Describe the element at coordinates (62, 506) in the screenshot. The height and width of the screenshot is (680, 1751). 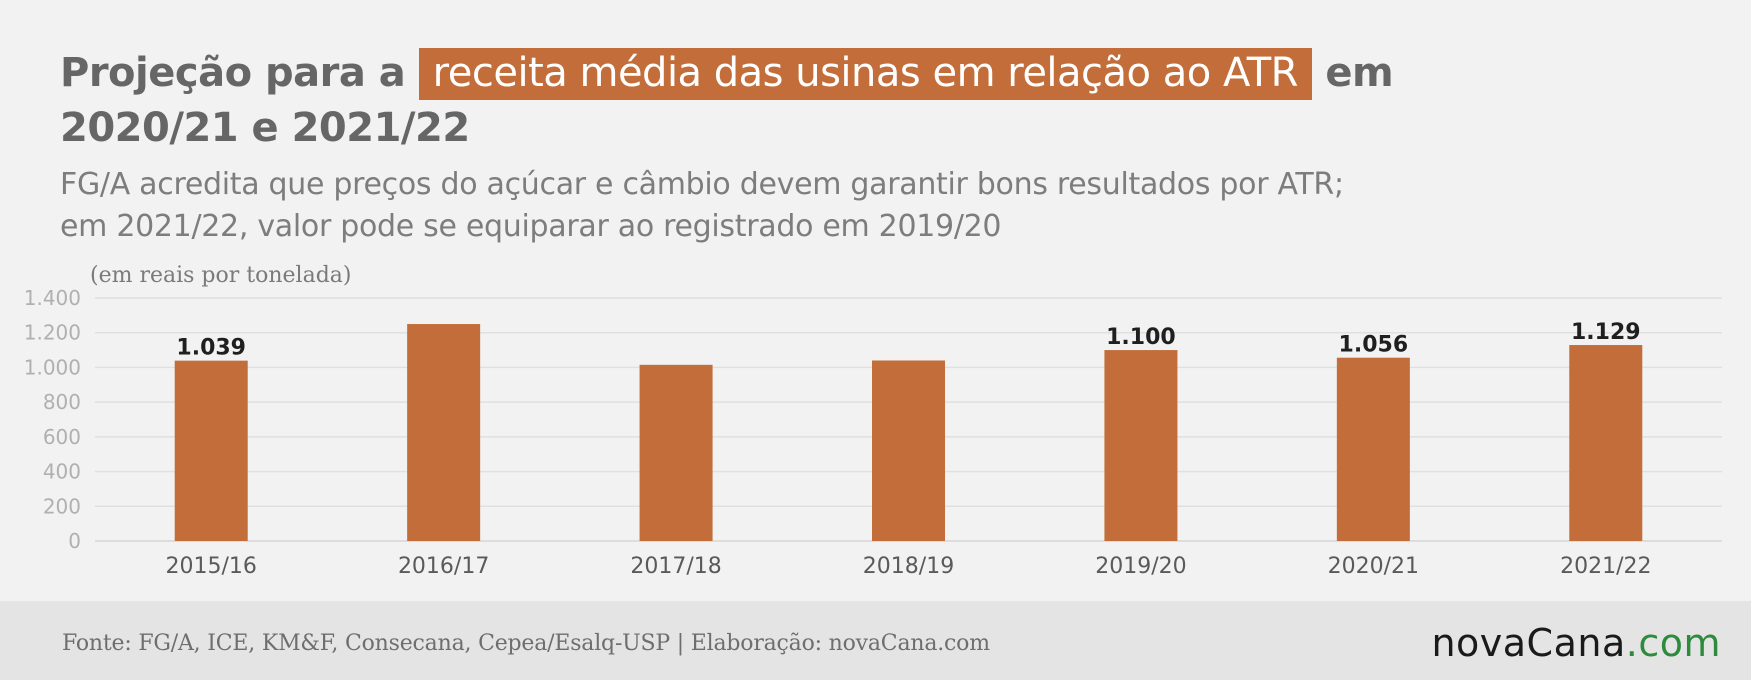
I see `y-tick-label: 200` at that location.